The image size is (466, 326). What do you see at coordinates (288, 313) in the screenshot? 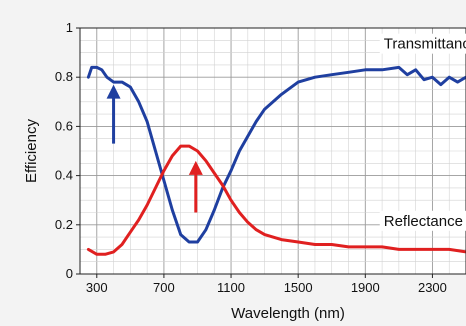
I see `x-axis-label: Wavelength (nm)` at bounding box center [288, 313].